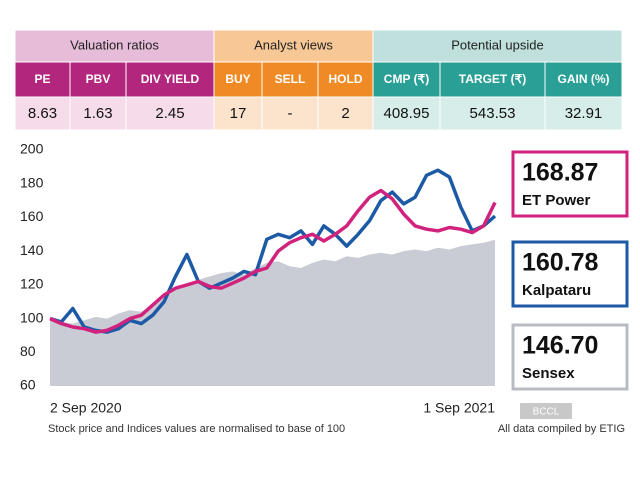 The image size is (640, 485). What do you see at coordinates (28, 385) in the screenshot?
I see `y-tick-label: 60` at bounding box center [28, 385].